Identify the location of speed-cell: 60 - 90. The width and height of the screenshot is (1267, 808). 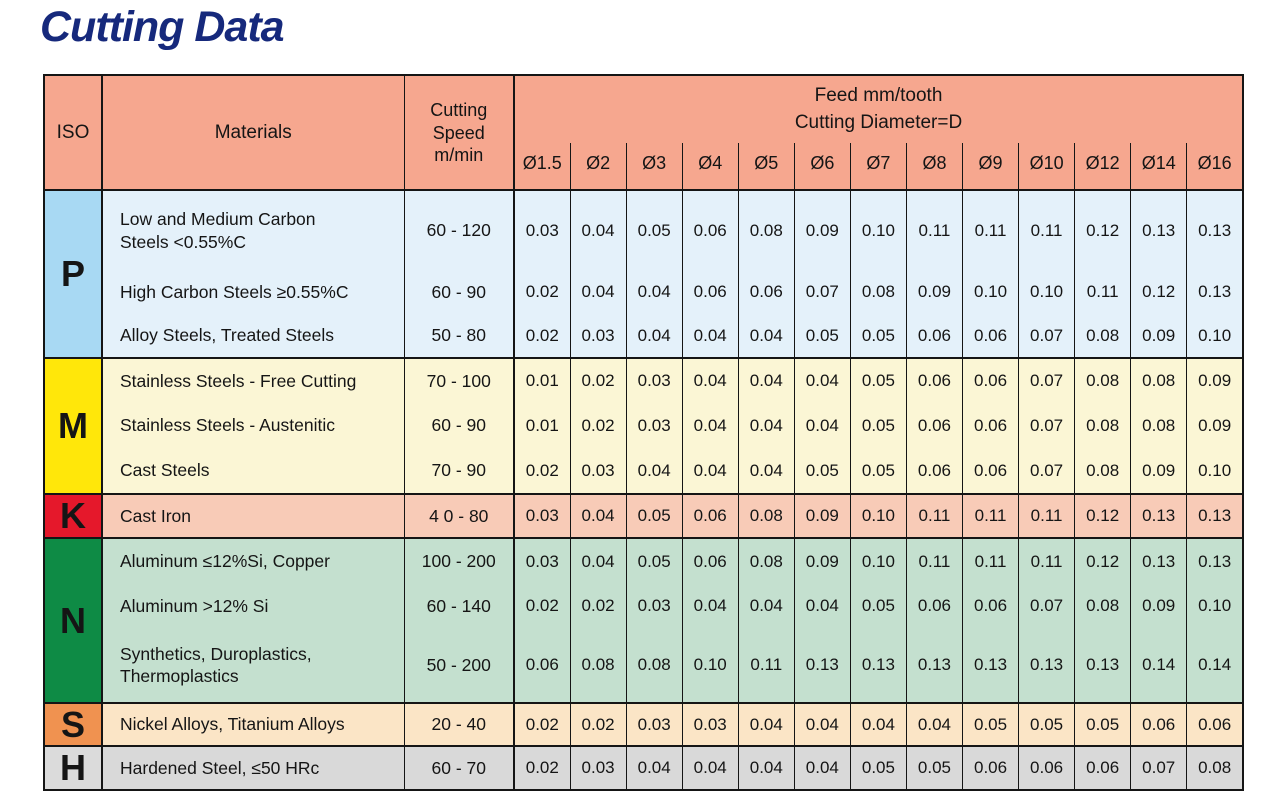
(458, 426).